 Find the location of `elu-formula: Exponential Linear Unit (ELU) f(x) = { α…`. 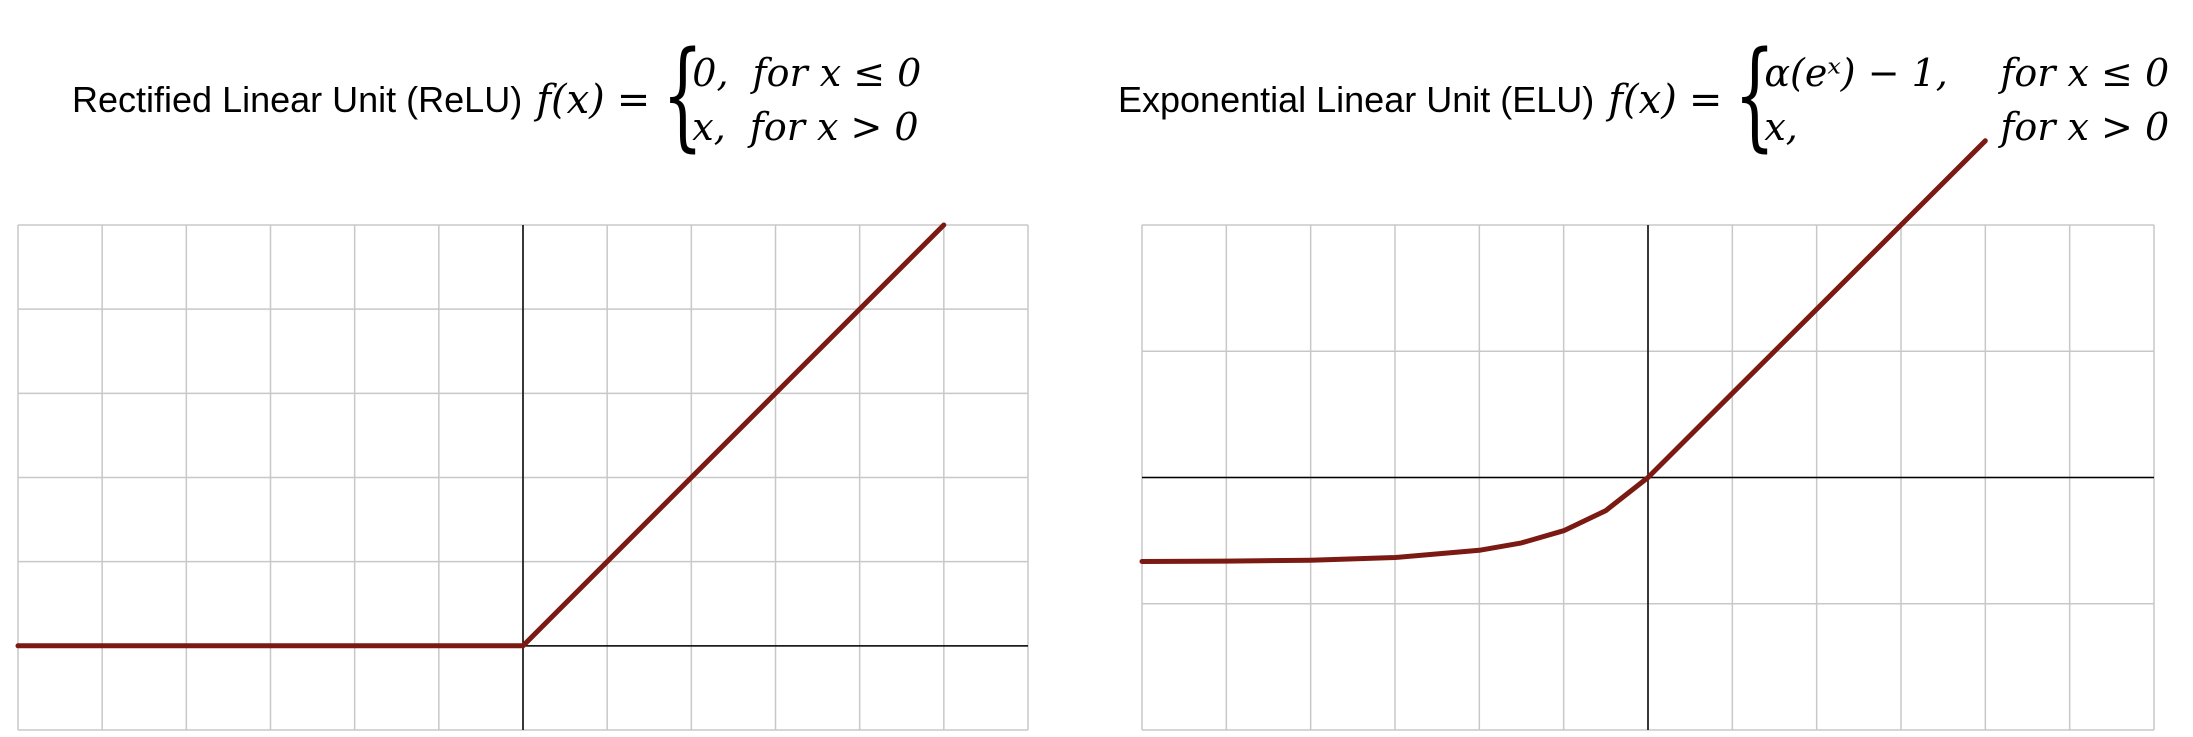

elu-formula: Exponential Linear Unit (ELU) f(x) = { α… is located at coordinates (1643, 97).